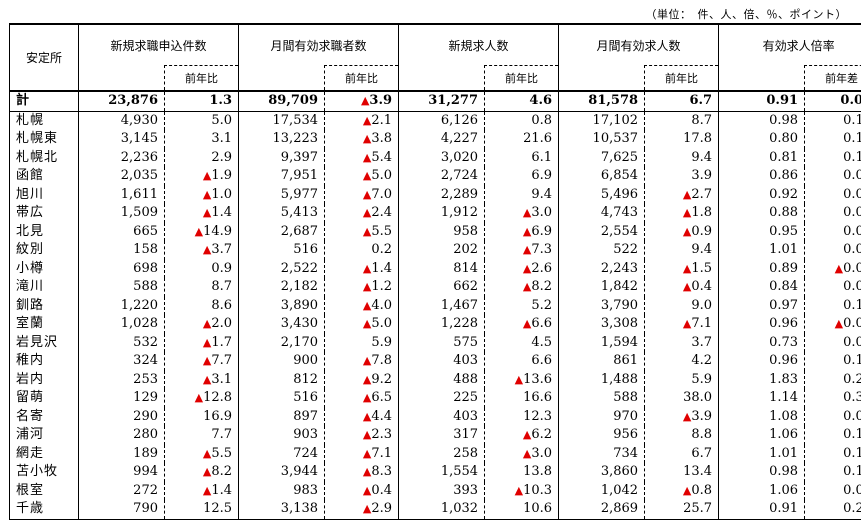 This screenshot has width=861, height=527. Describe the element at coordinates (218, 397) in the screenshot. I see `negative-value: 12.8` at that location.